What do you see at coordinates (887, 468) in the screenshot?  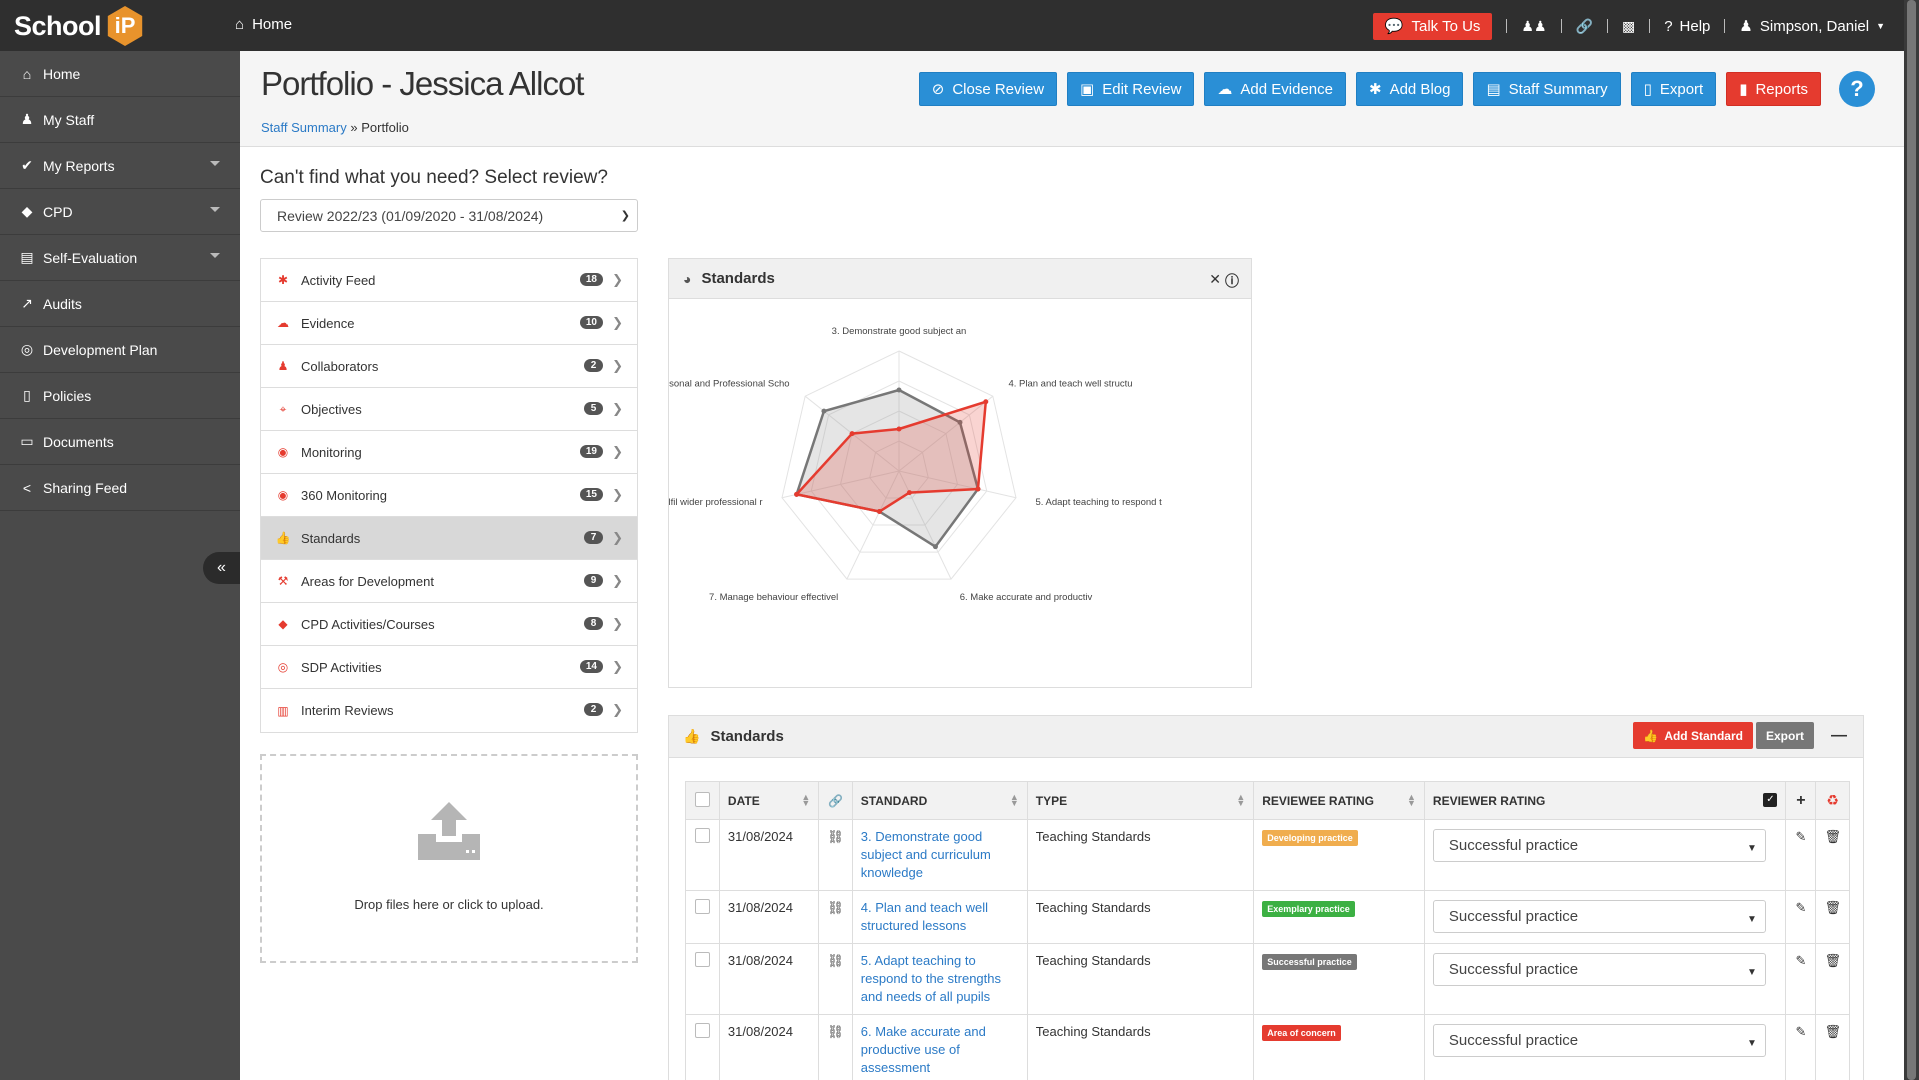 I see `series-area` at bounding box center [887, 468].